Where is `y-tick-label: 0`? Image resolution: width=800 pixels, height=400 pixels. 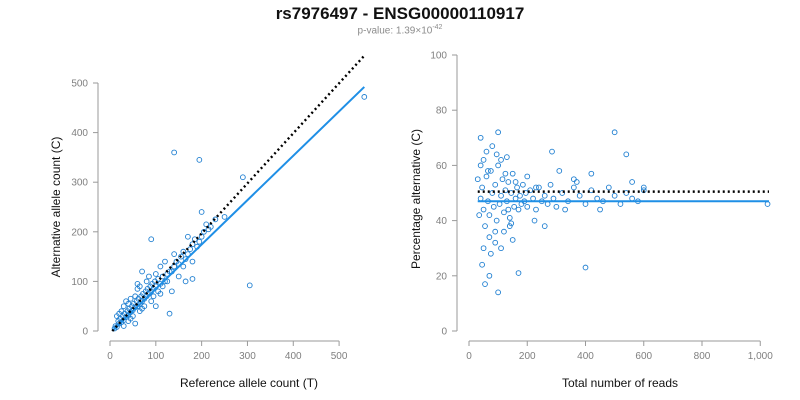
y-tick-label: 0 is located at coordinates (444, 332).